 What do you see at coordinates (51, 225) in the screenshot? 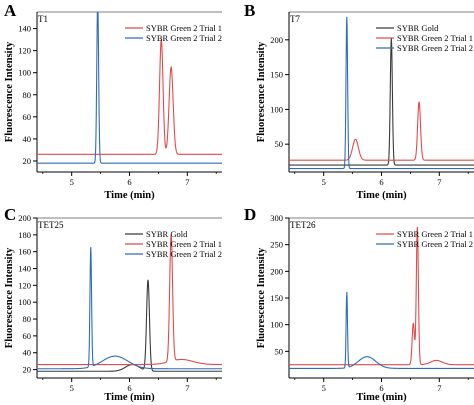
I see `panel-sample-name: TET25` at bounding box center [51, 225].